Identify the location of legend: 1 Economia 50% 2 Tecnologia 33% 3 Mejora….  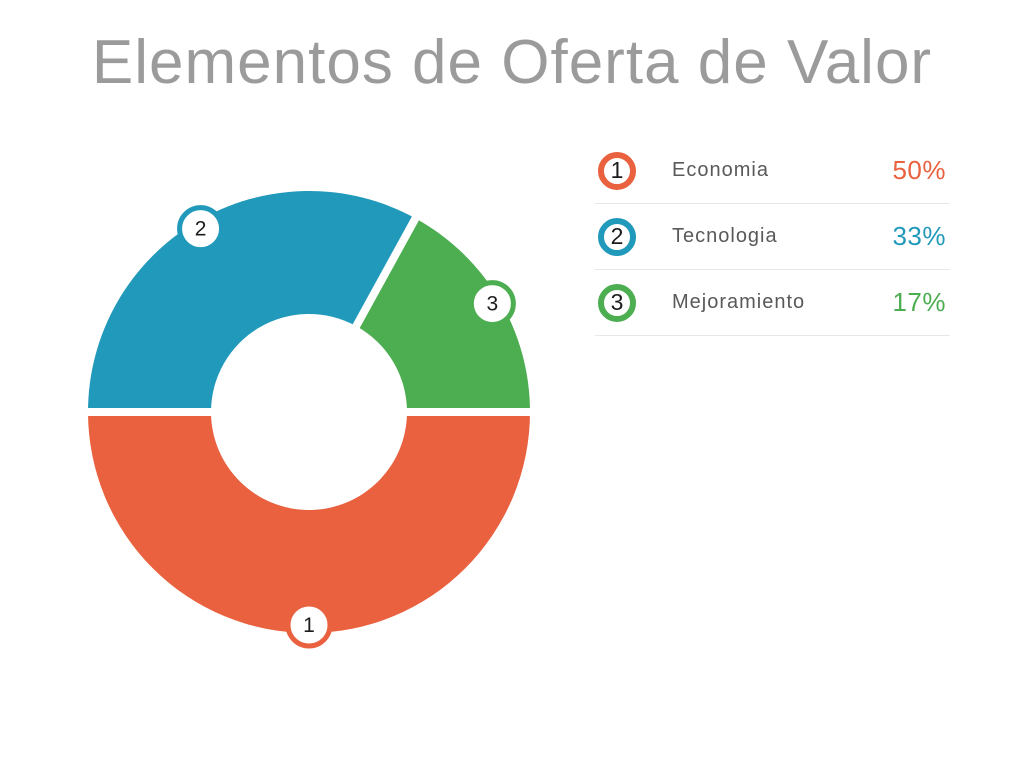
(772, 237).